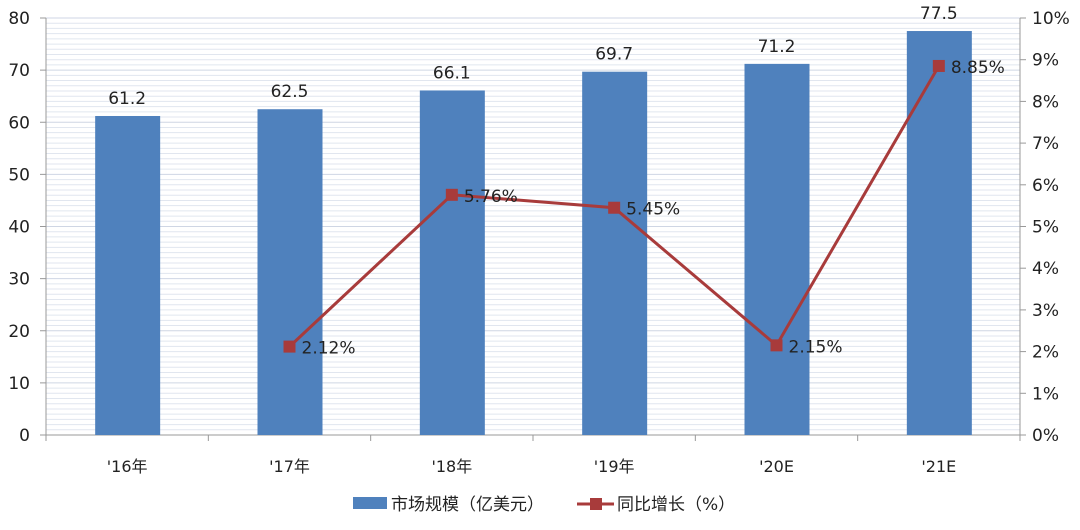 The width and height of the screenshot is (1080, 530). Describe the element at coordinates (614, 55) in the screenshot. I see `bar-data-label: 69.7` at that location.